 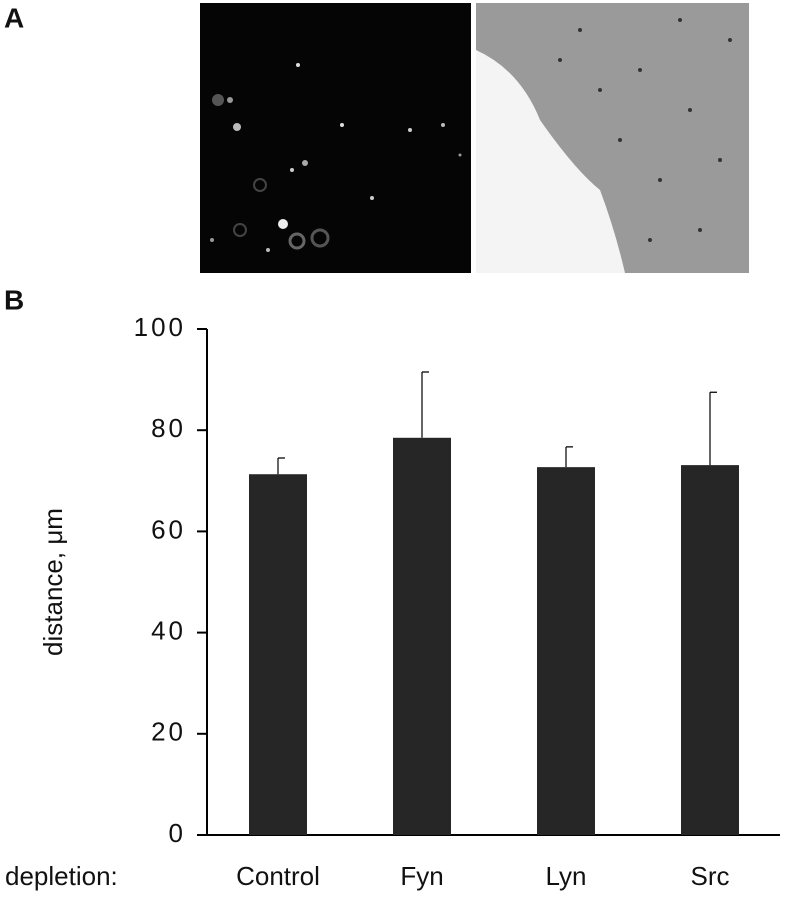 I want to click on panel-label: A, so click(x=14, y=17).